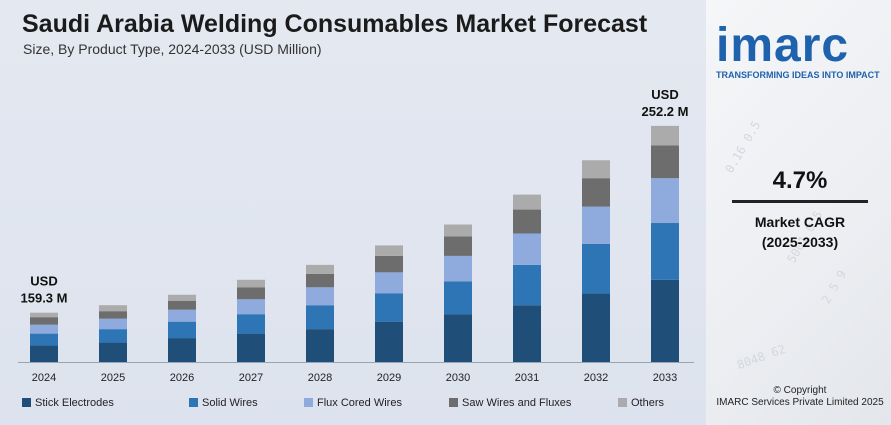  What do you see at coordinates (527, 333) in the screenshot?
I see `bar-segment-2031-stick-electrodes` at bounding box center [527, 333].